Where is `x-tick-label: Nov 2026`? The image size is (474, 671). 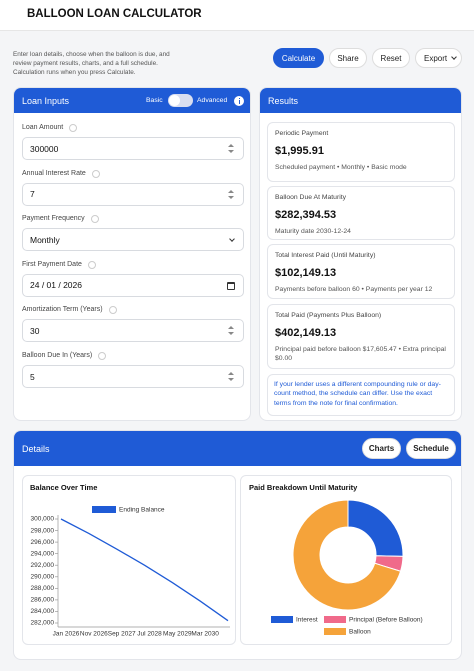 x-tick-label: Nov 2026 is located at coordinates (94, 634).